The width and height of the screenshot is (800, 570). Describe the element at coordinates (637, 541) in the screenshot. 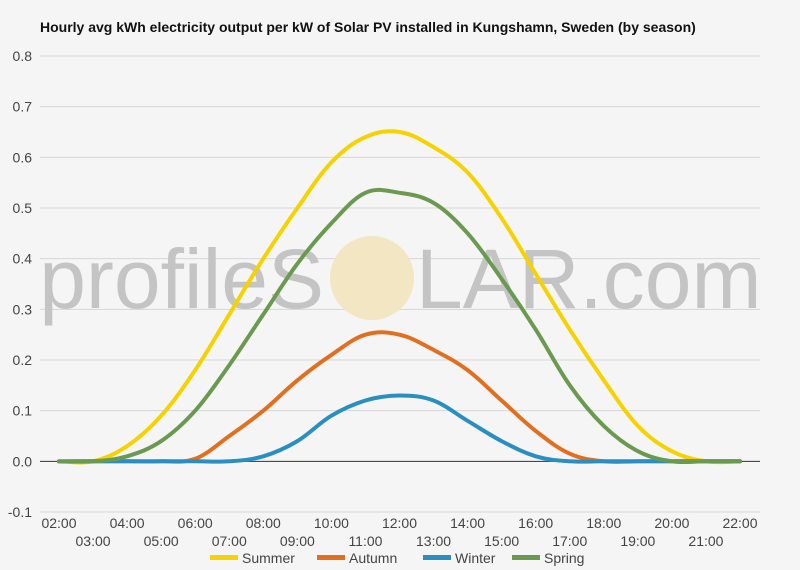

I see `x-tick-label: 19:00` at that location.